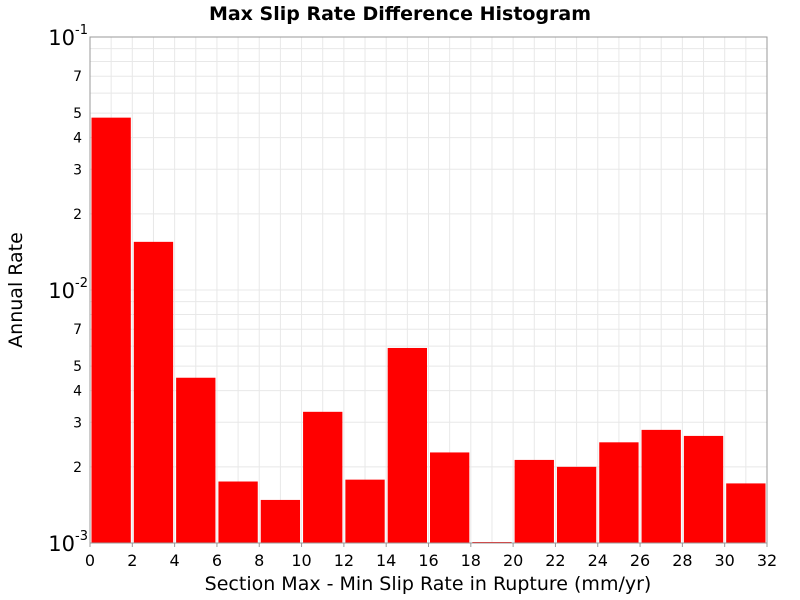 This screenshot has height=600, width=800. I want to click on x-tick-label: 4, so click(175, 560).